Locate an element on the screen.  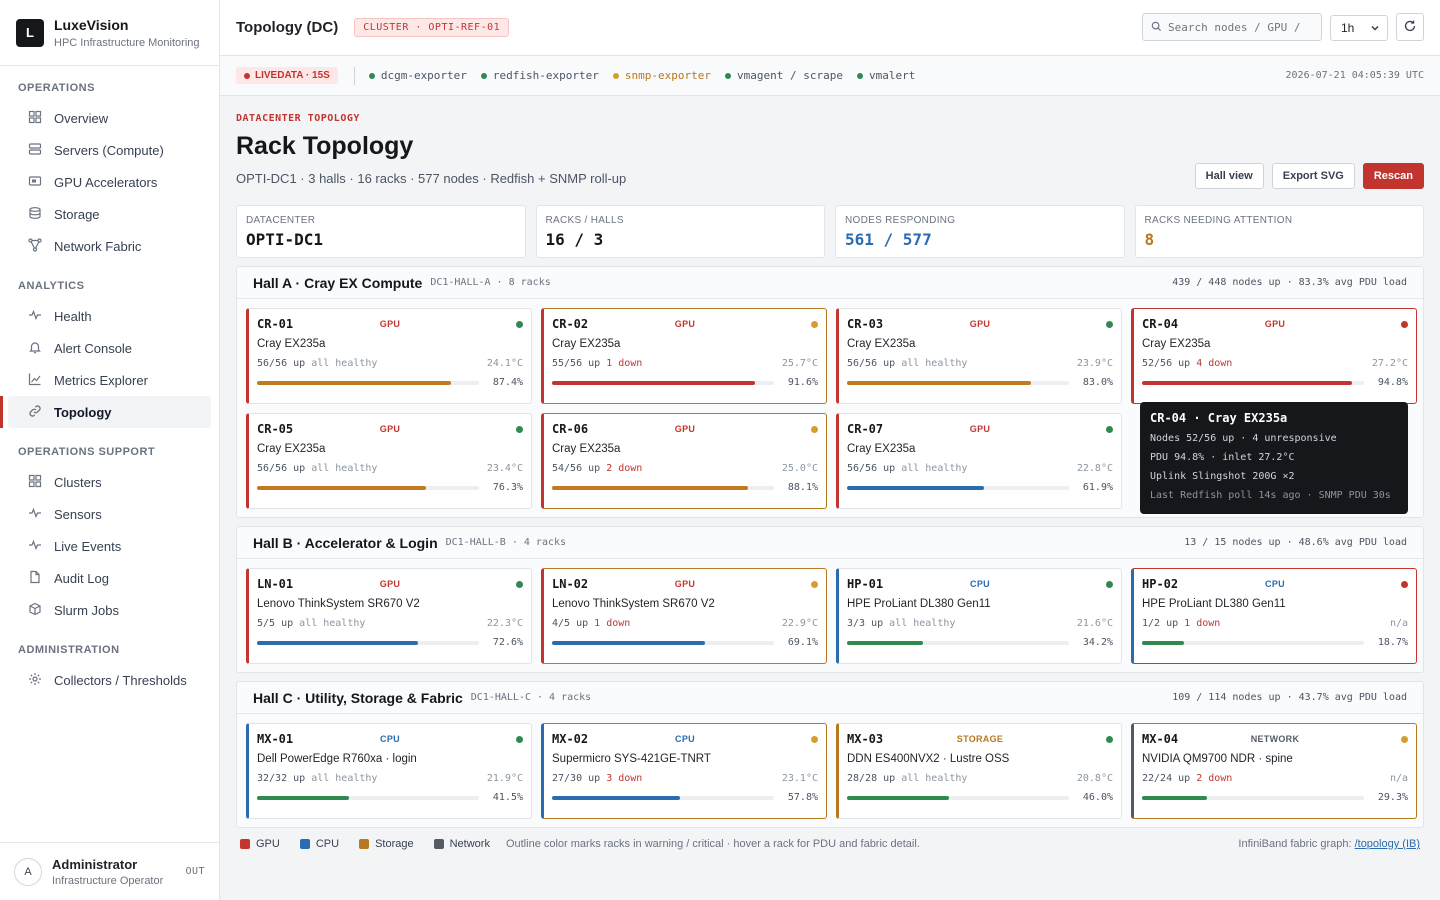
rack-up-count: 4/5 up is located at coordinates (570, 623).